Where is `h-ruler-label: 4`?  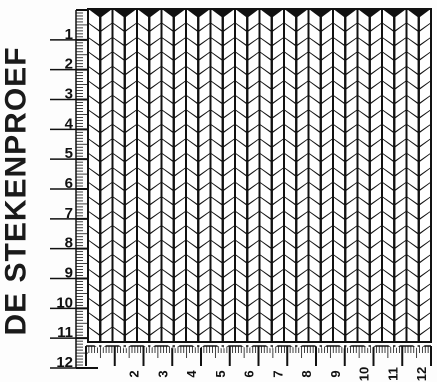 h-ruler-label: 4 is located at coordinates (191, 374).